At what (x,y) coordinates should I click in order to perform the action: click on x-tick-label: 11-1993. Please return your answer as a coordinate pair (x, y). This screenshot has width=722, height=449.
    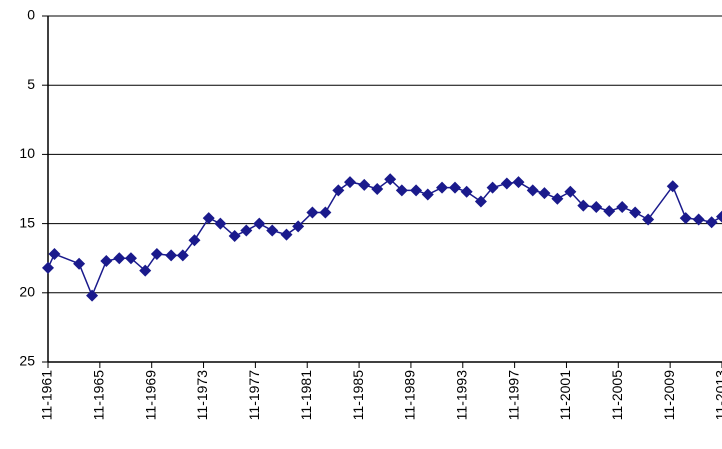
    Looking at the image, I should click on (461, 395).